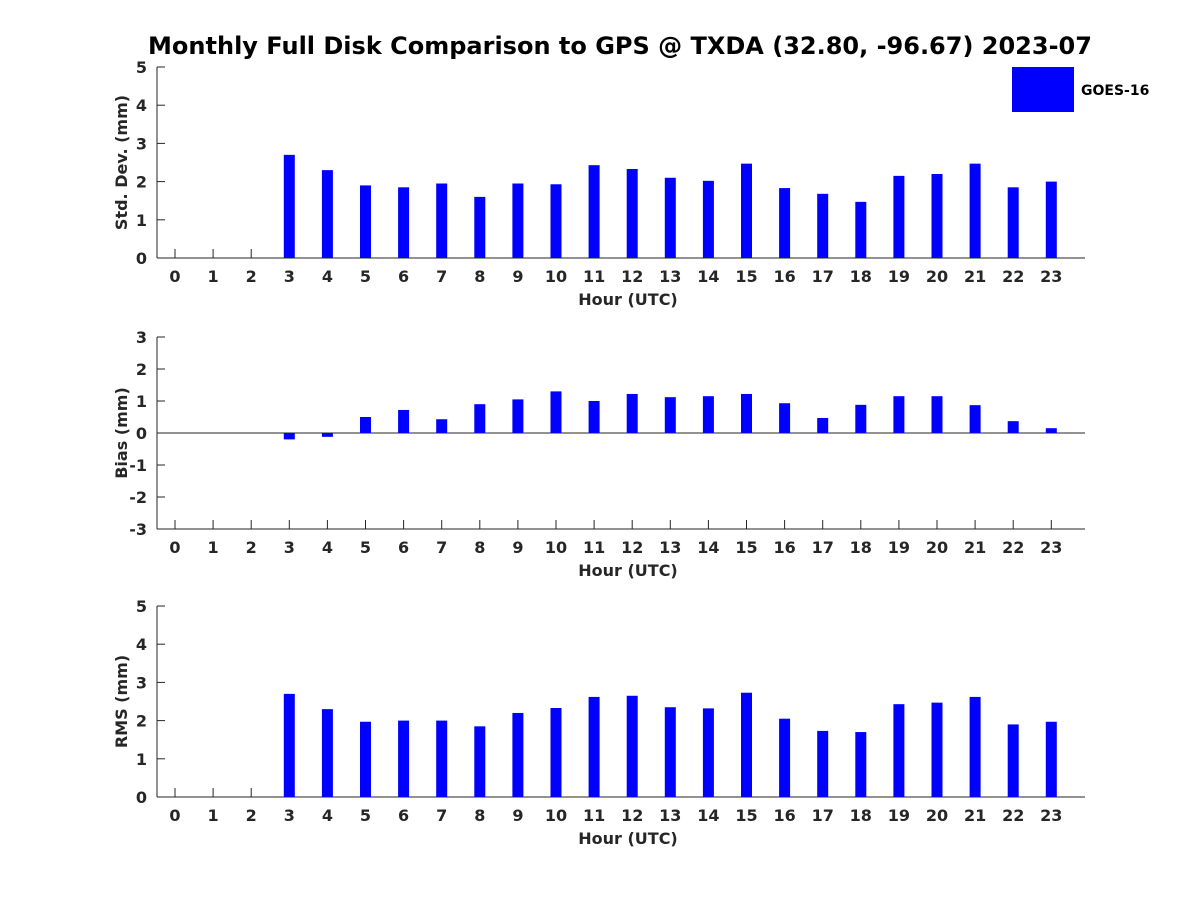 The width and height of the screenshot is (1200, 900). What do you see at coordinates (138, 529) in the screenshot?
I see `y-tick-label: -3` at bounding box center [138, 529].